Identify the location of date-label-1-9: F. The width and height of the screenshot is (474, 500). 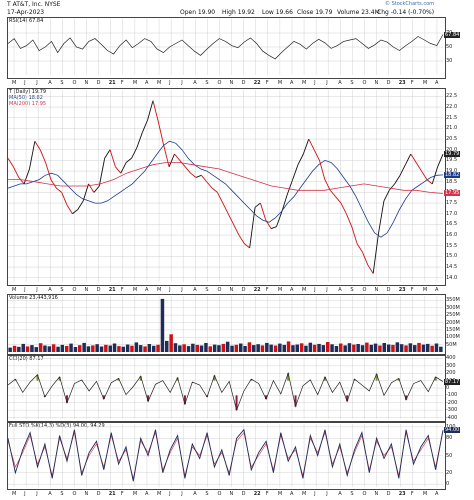
(122, 290).